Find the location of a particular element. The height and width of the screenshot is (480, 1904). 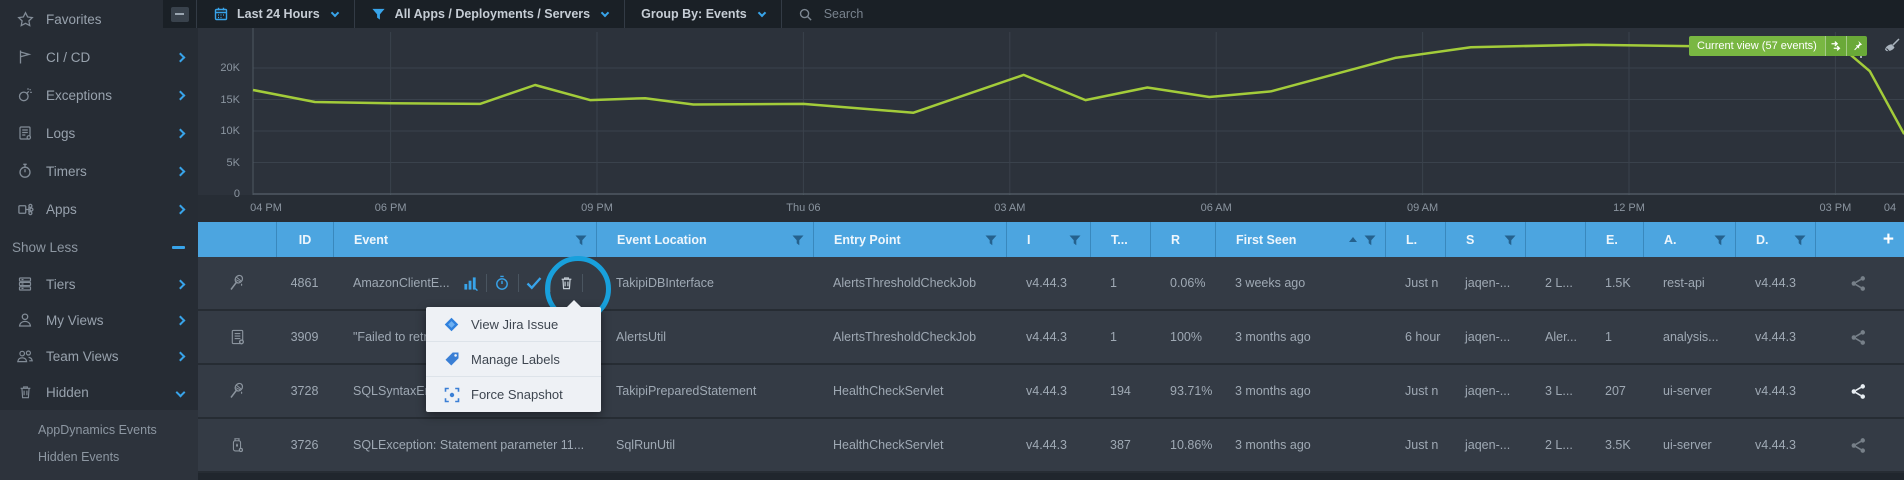

menu-item-view-jira-issue: View Jira Issue is located at coordinates (513, 324).